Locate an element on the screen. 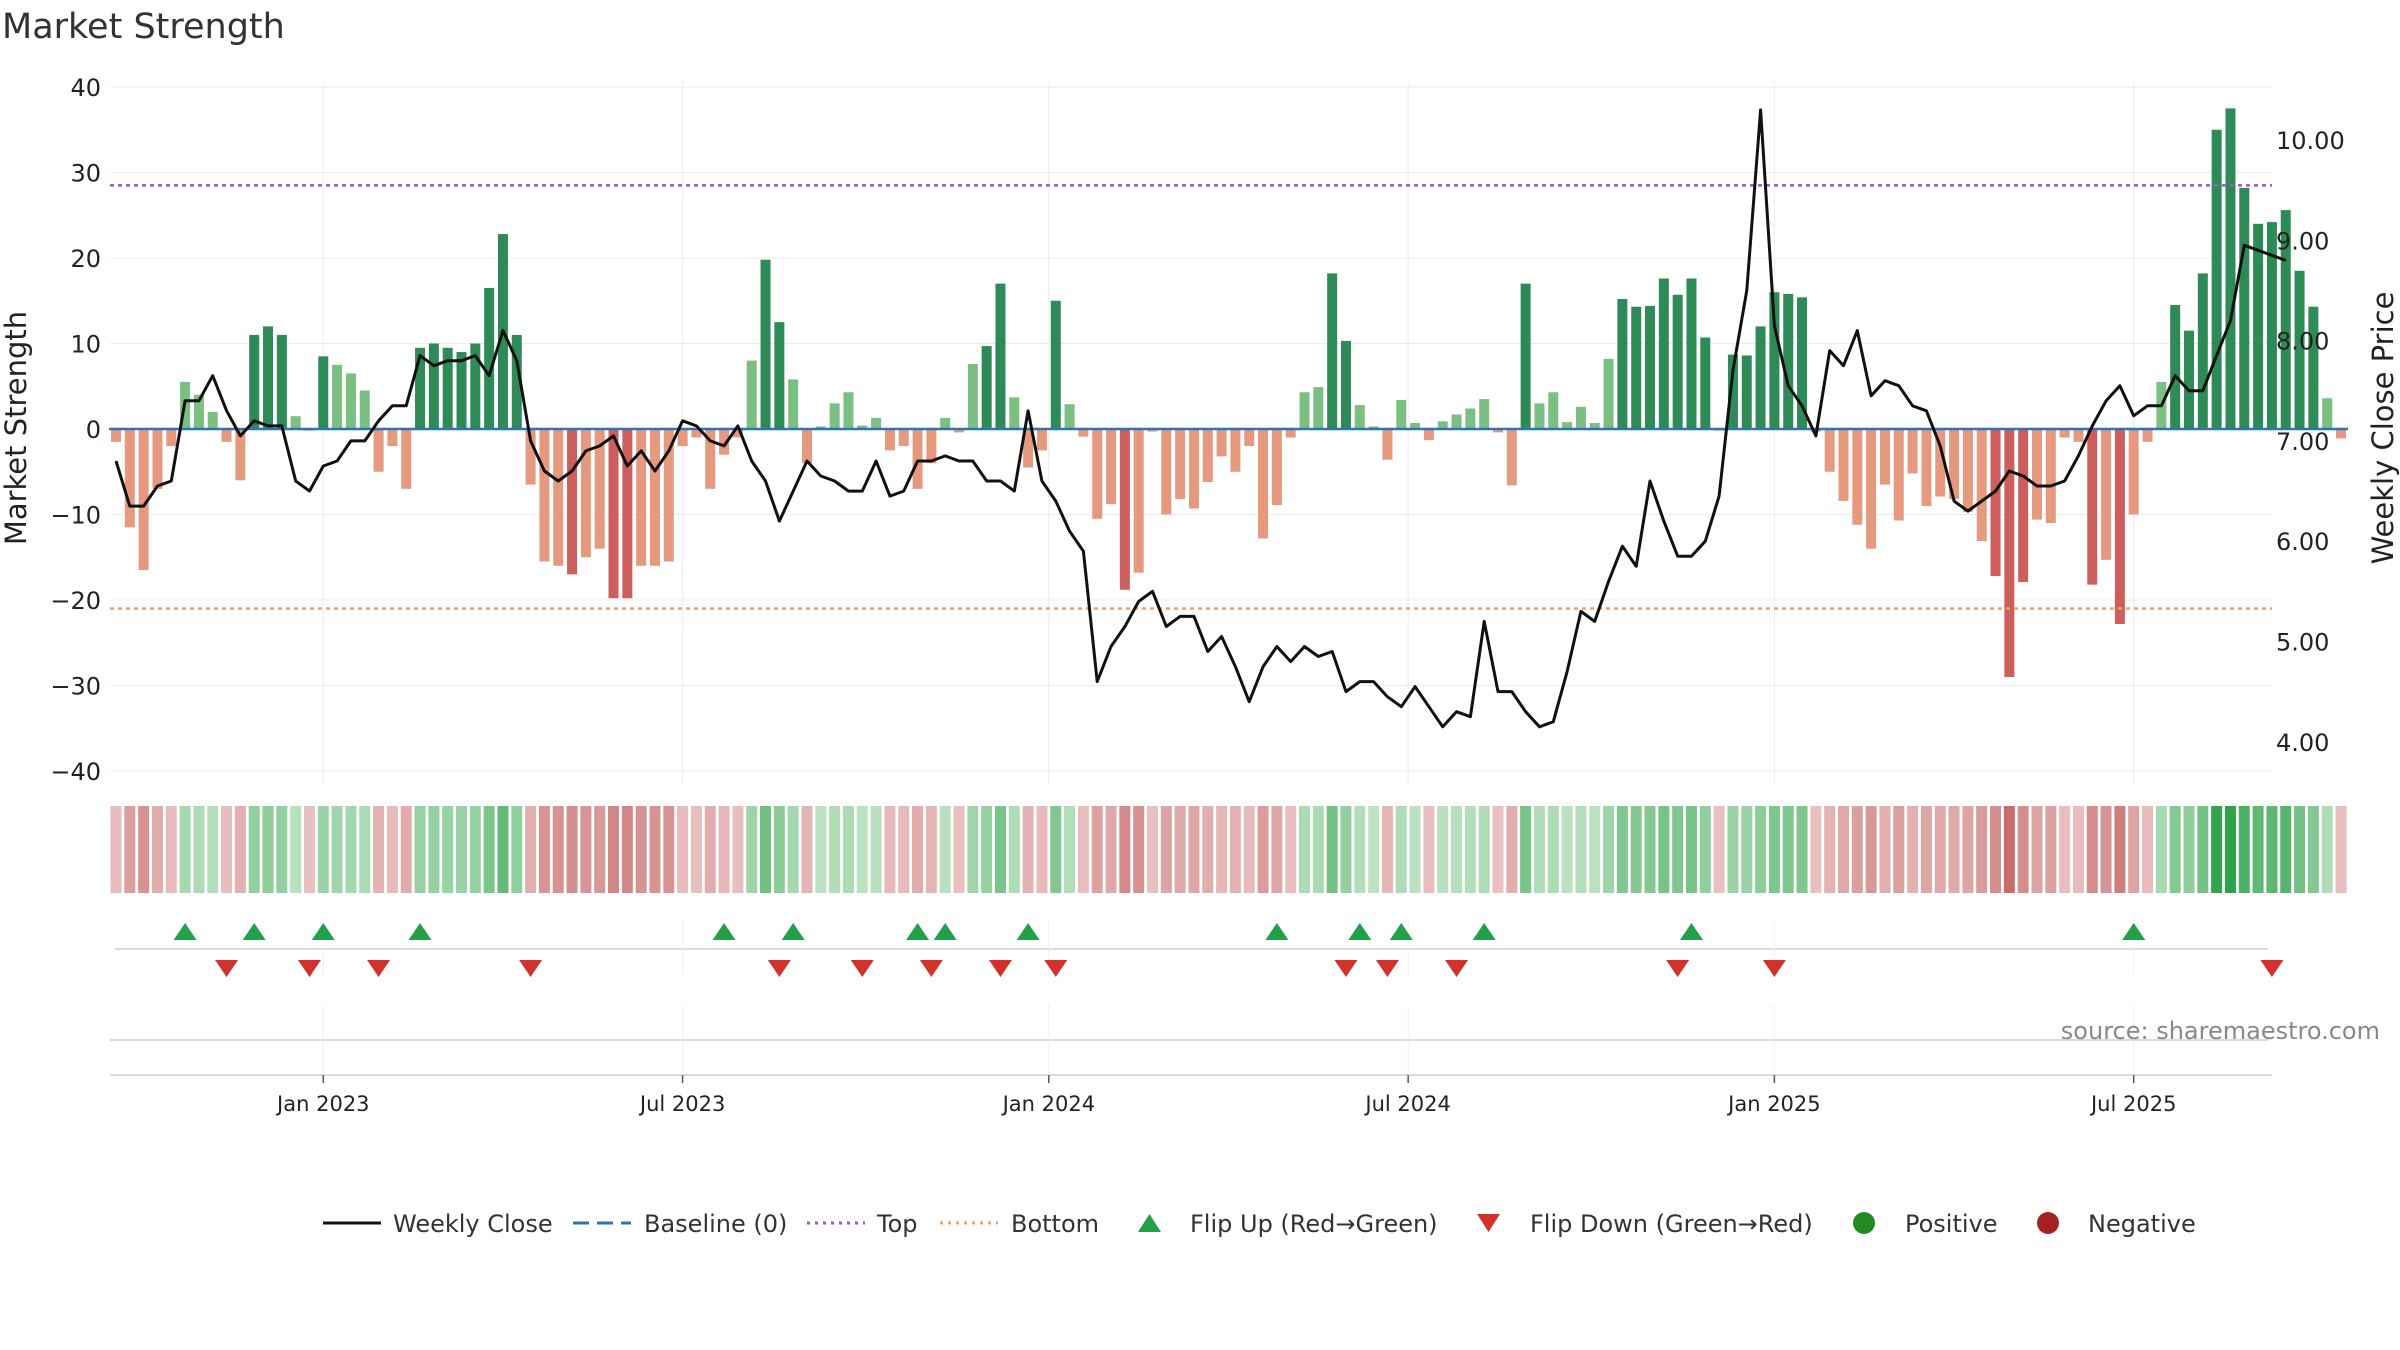 The width and height of the screenshot is (2400, 1350). y-tick-left-7: −30 is located at coordinates (75, 687).